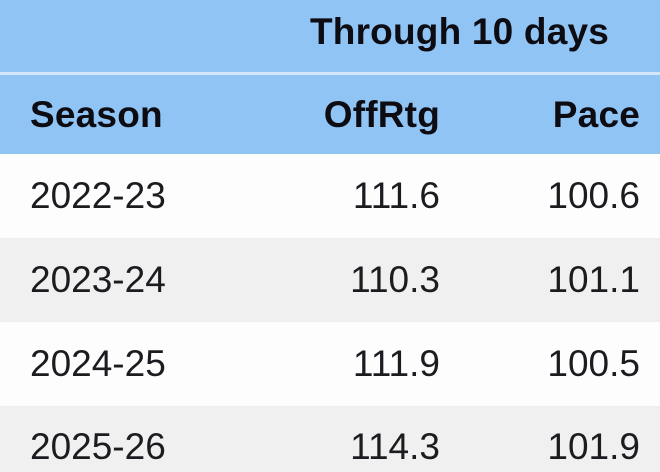 The width and height of the screenshot is (660, 472). Describe the element at coordinates (98, 279) in the screenshot. I see `season-cell: 2023-24` at that location.